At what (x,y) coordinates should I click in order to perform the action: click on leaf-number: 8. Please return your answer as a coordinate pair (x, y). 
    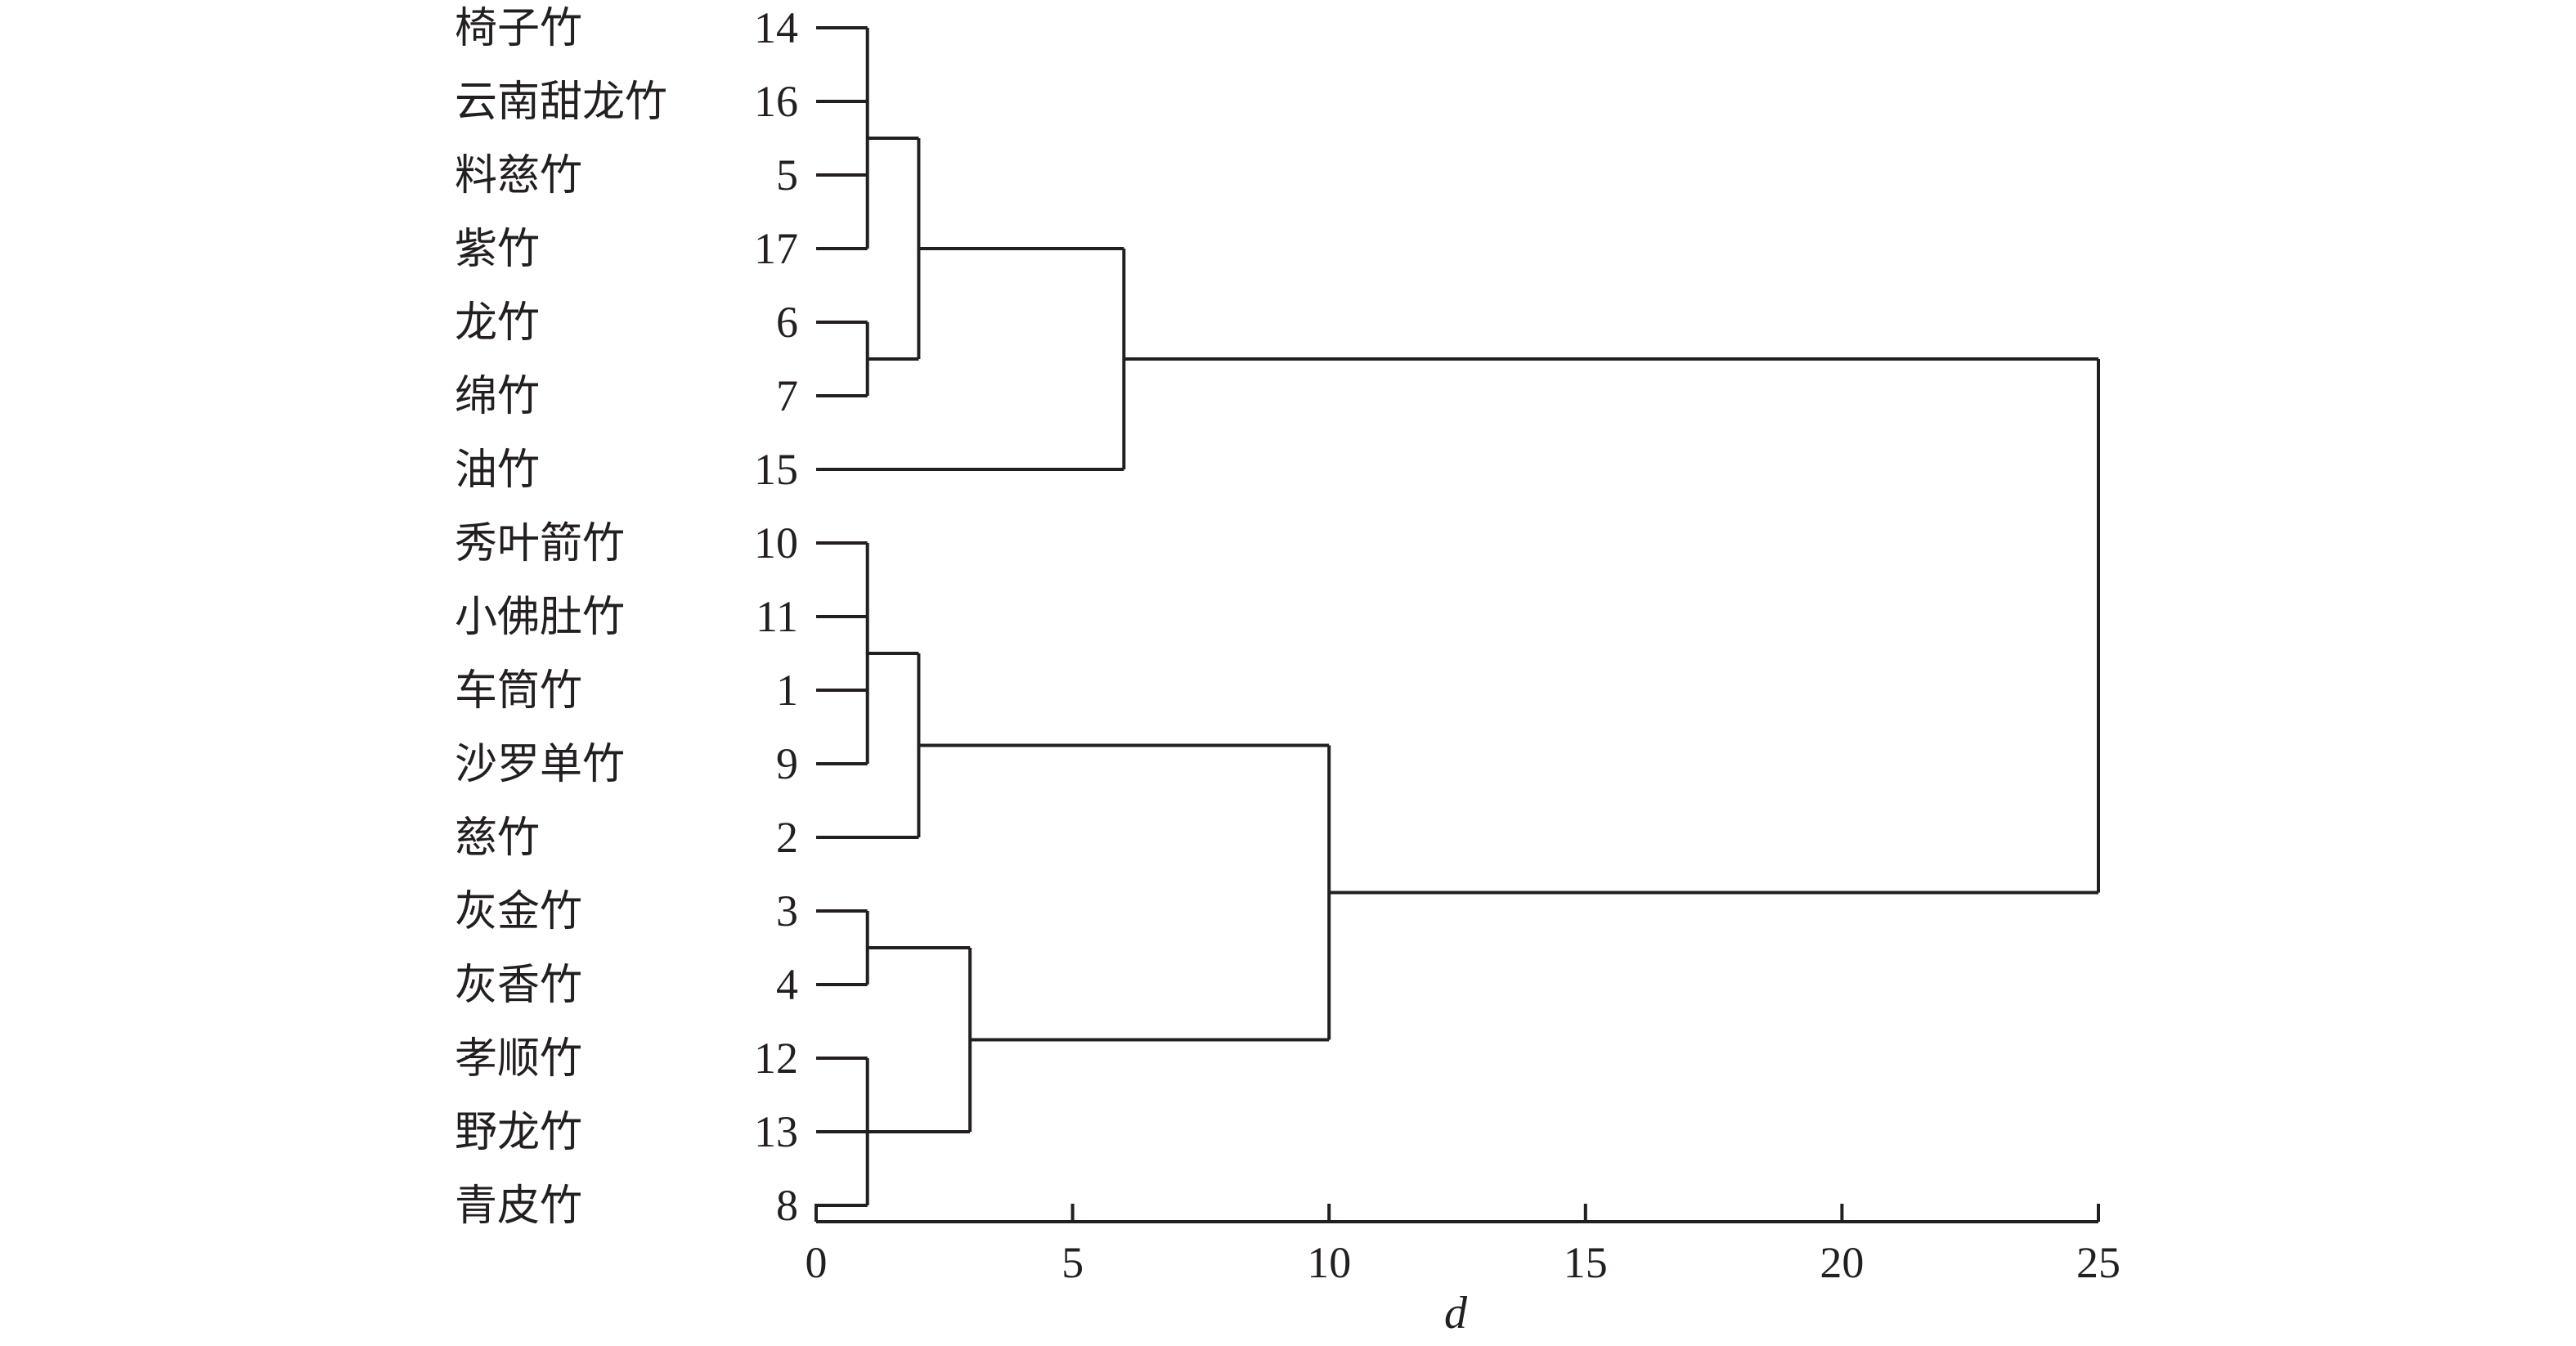
    Looking at the image, I should click on (787, 1205).